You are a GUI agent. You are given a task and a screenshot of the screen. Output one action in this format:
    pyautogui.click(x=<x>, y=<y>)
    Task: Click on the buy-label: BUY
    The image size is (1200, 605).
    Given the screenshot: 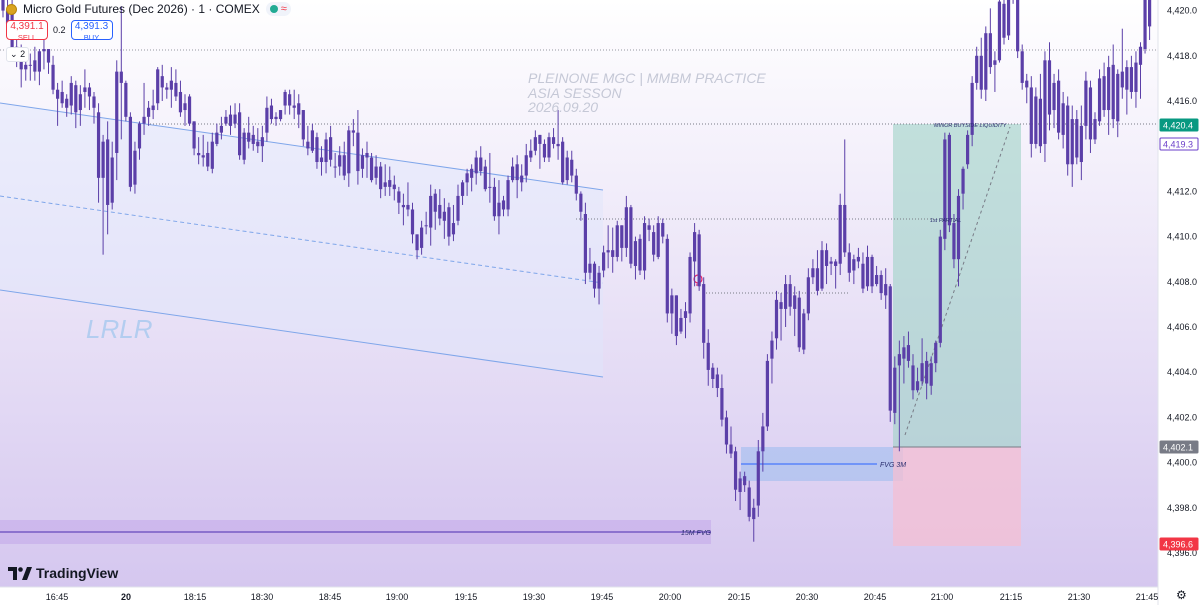 What is the action you would take?
    pyautogui.click(x=91, y=37)
    